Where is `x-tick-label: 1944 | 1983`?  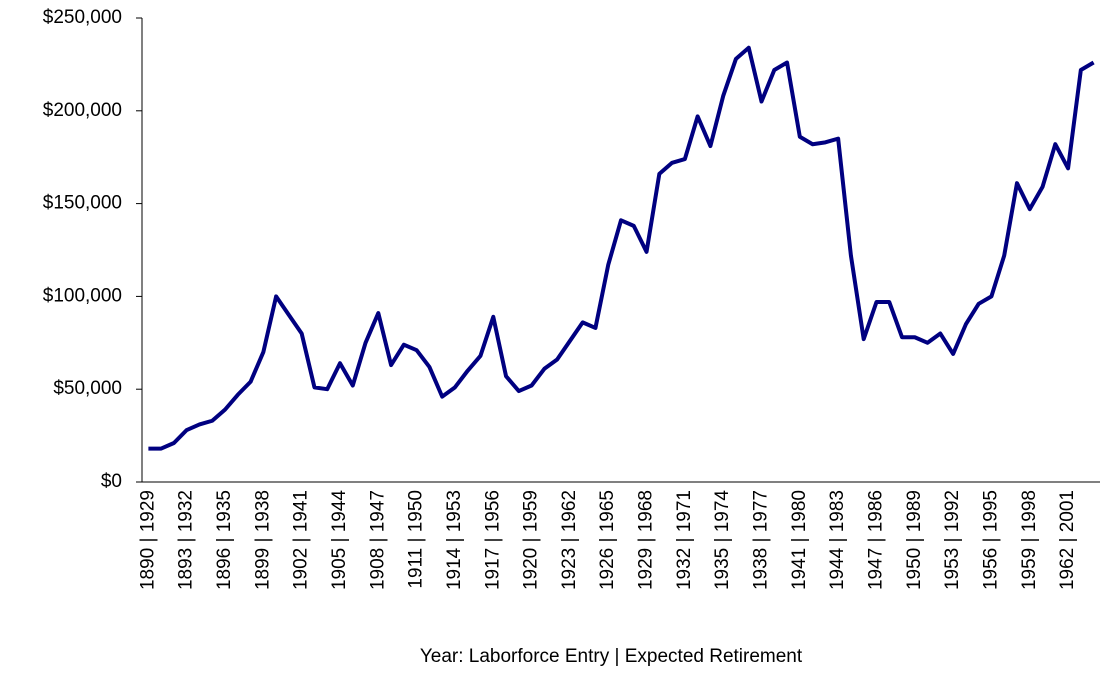
x-tick-label: 1944 | 1983 is located at coordinates (837, 540).